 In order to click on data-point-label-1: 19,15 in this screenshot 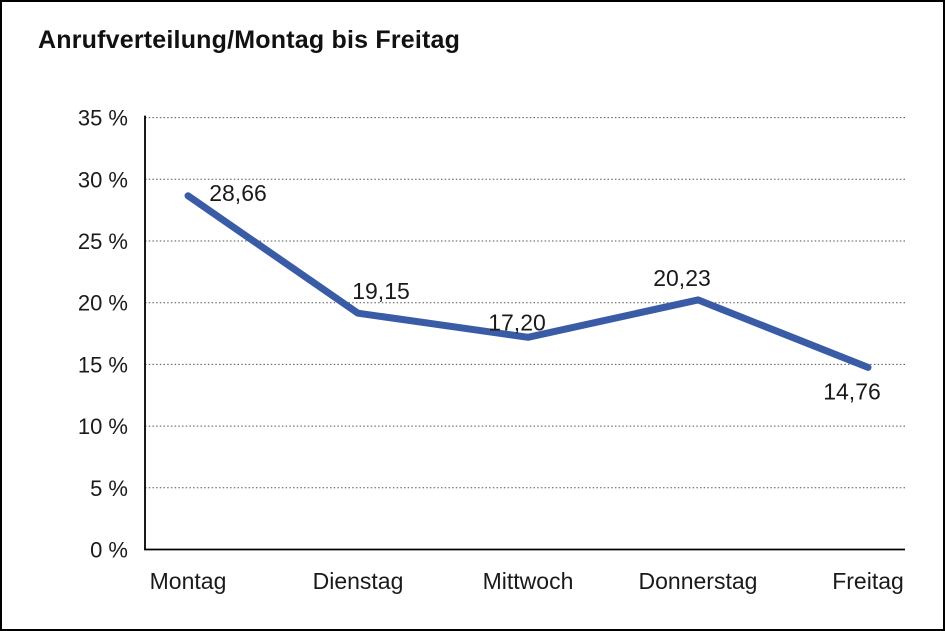, I will do `click(381, 291)`.